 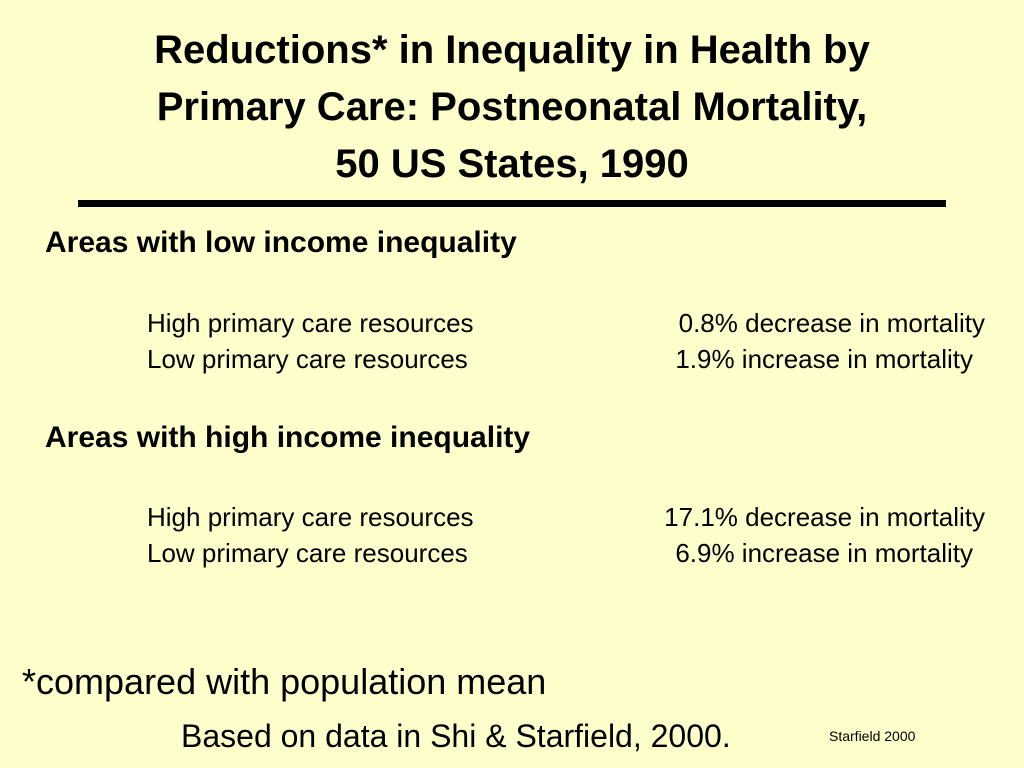 What do you see at coordinates (824, 517) in the screenshot?
I see `mortality-effect: 17.1% decrease in mortality` at bounding box center [824, 517].